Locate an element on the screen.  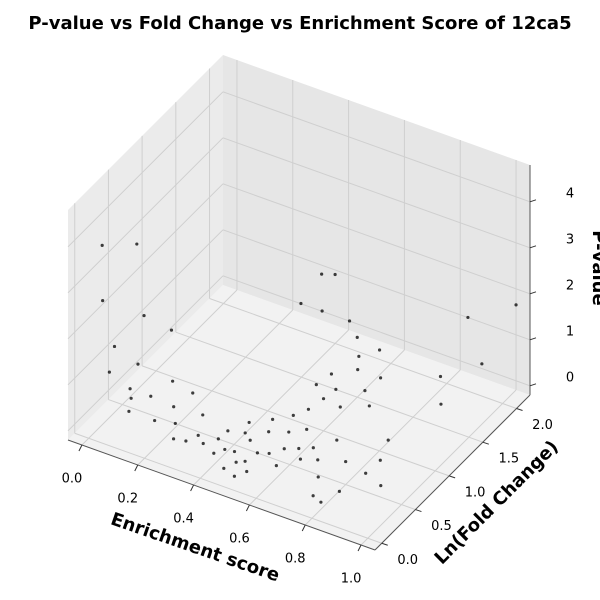
x-tick-label: 0.6 is located at coordinates (239, 539).